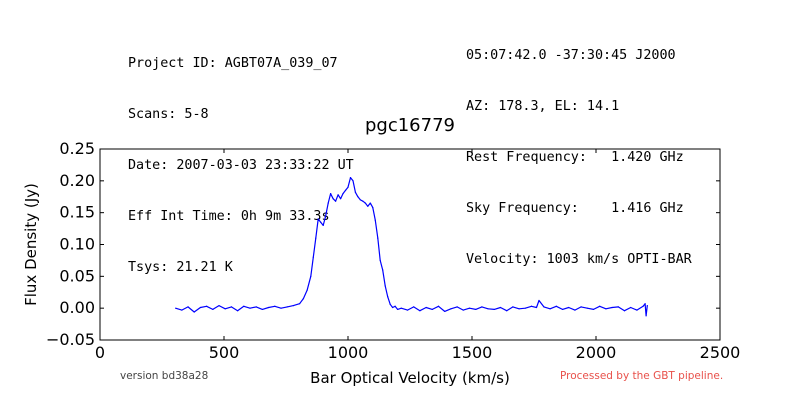  Describe the element at coordinates (77, 148) in the screenshot. I see `y-tick-label: 0.25` at that location.